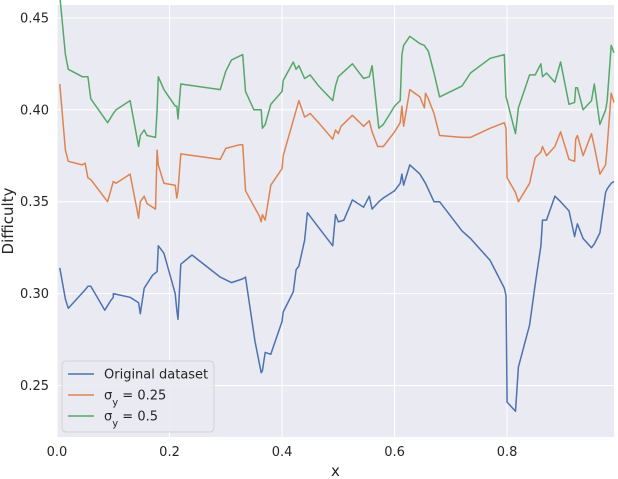  I want to click on y-tick-label: 0.40, so click(34, 110).